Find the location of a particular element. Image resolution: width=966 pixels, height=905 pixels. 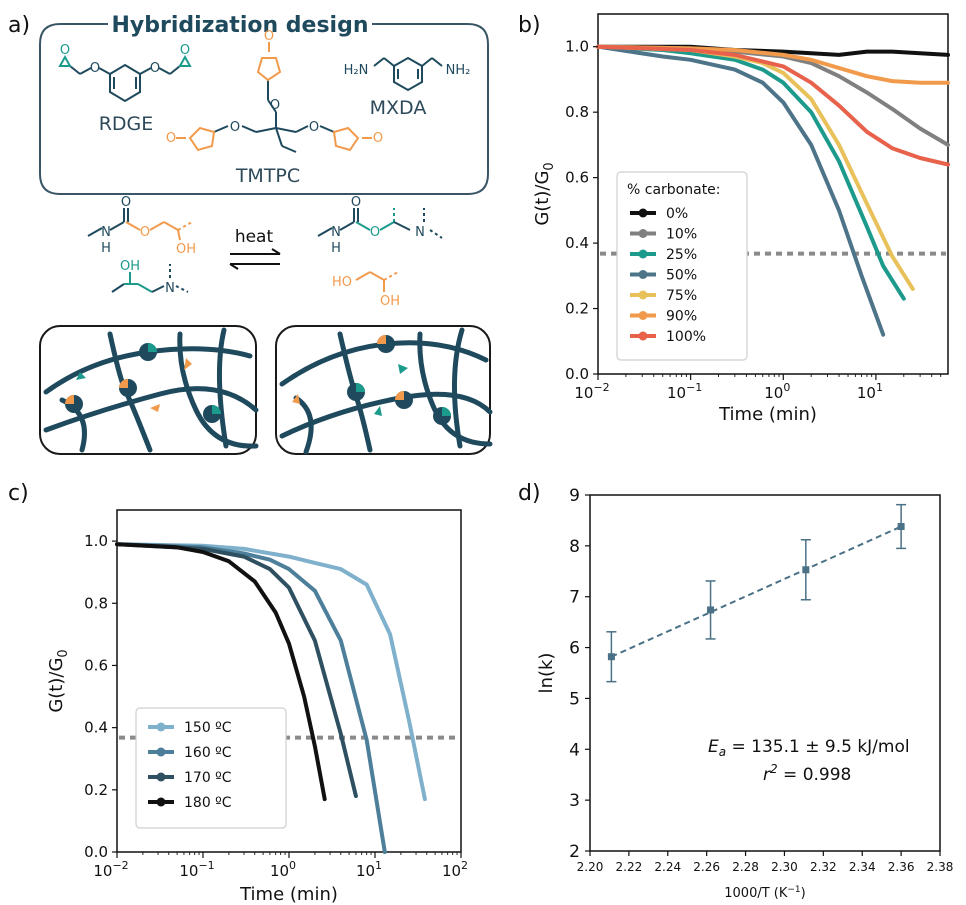

y-tick-label: 5 is located at coordinates (574, 699).